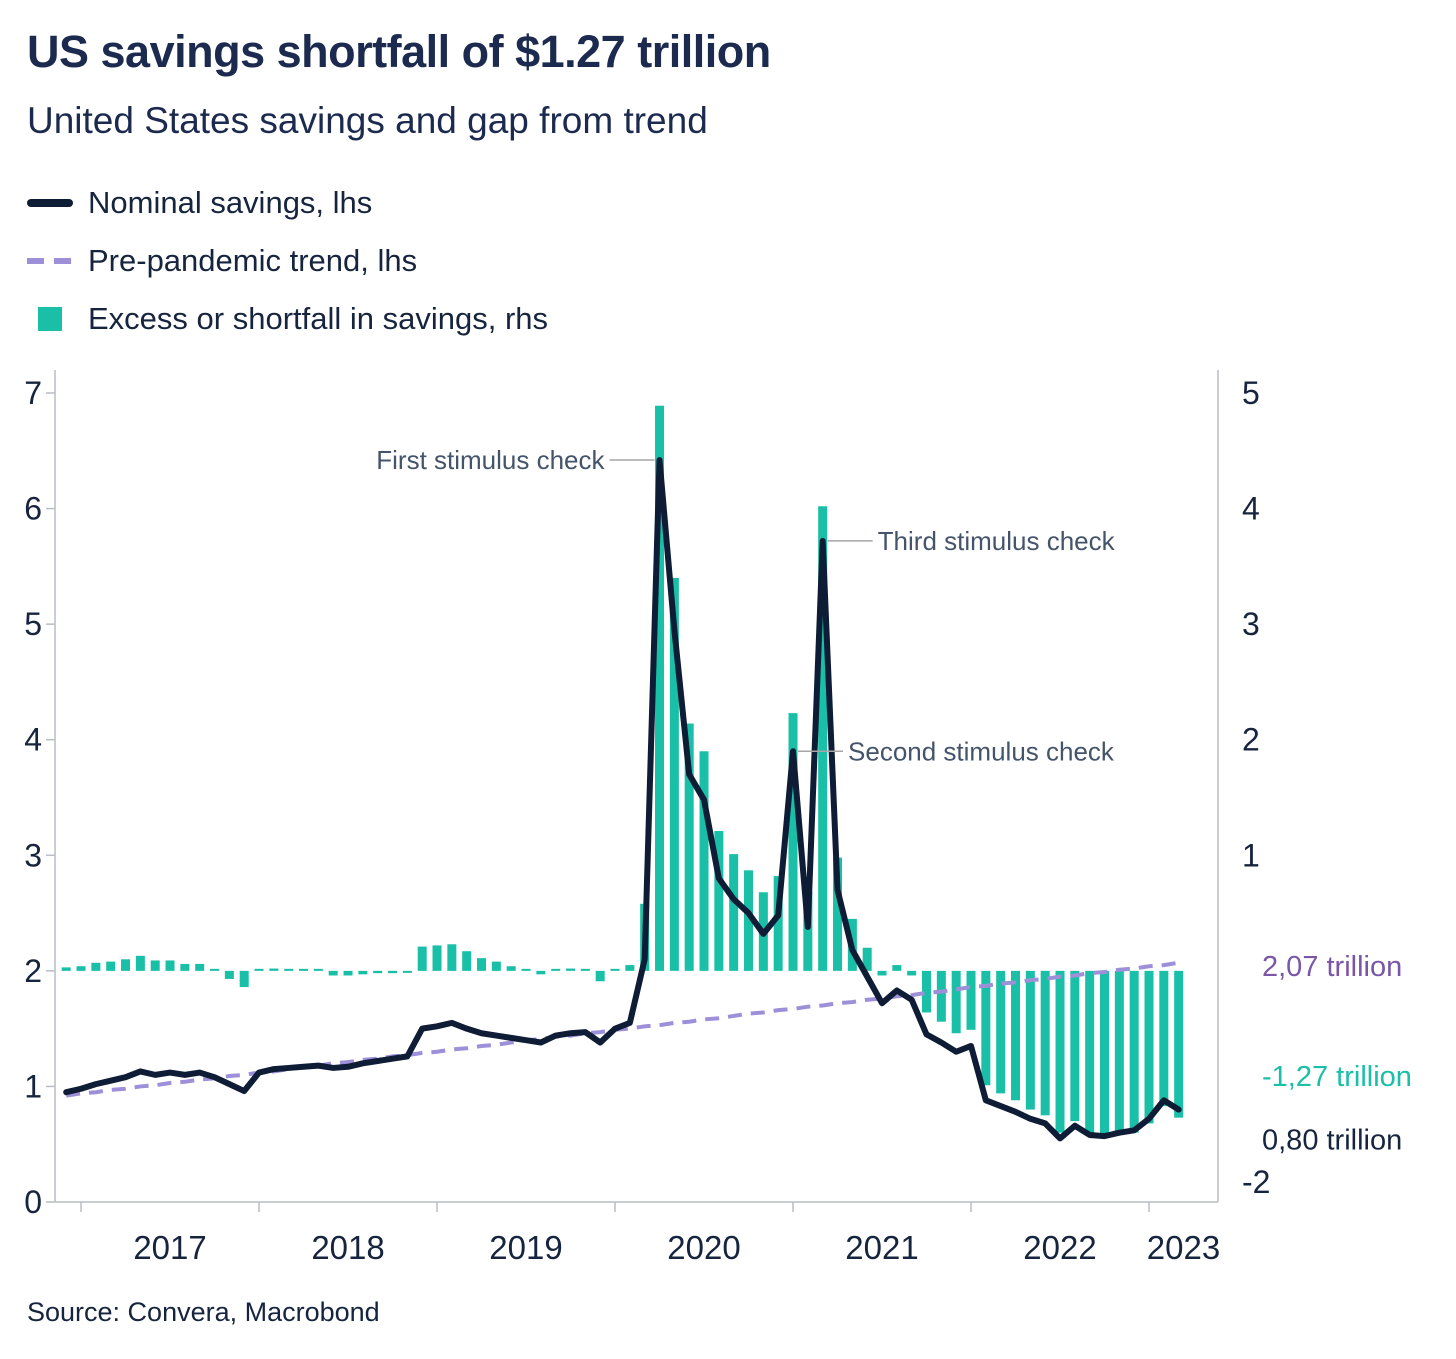 Image resolution: width=1456 pixels, height=1359 pixels. Describe the element at coordinates (1183, 1247) in the screenshot. I see `x-axis-year-label: 2023` at that location.